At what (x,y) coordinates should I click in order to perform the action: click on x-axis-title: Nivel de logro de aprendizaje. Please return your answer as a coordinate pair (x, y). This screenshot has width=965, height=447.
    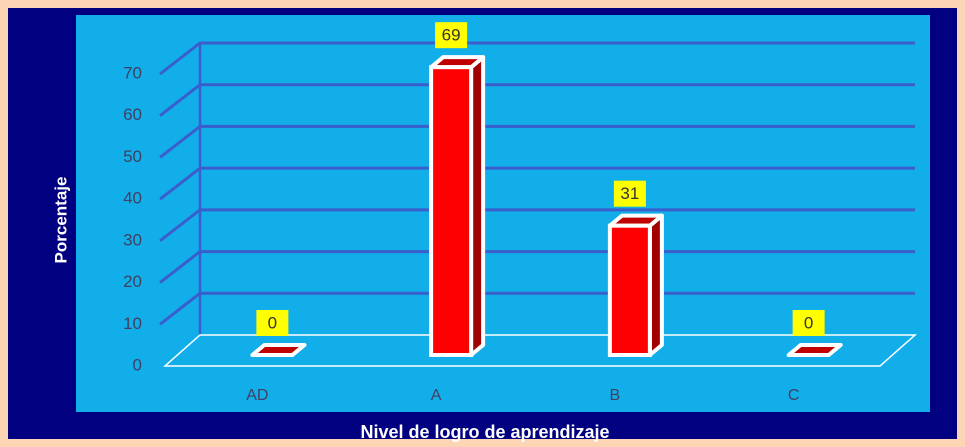
    Looking at the image, I should click on (484, 432).